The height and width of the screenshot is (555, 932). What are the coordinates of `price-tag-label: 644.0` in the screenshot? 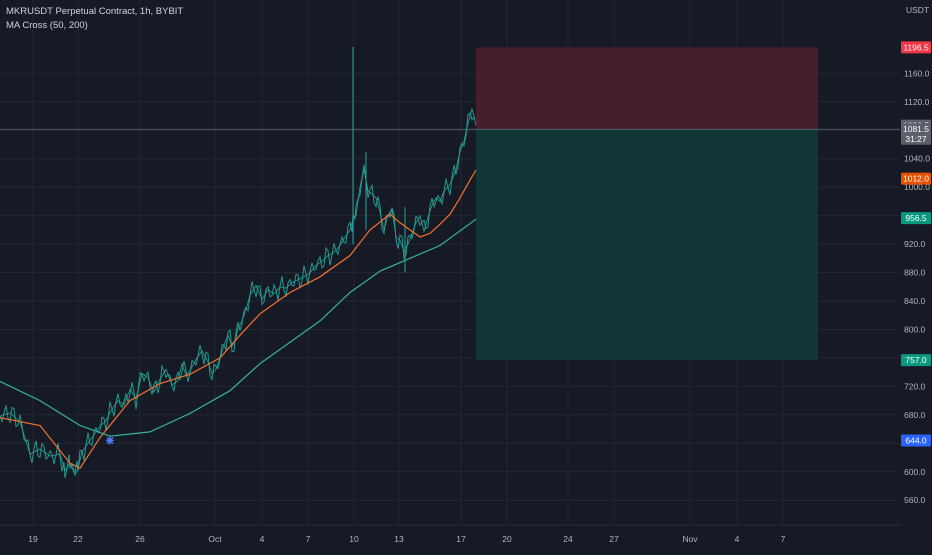 It's located at (916, 440).